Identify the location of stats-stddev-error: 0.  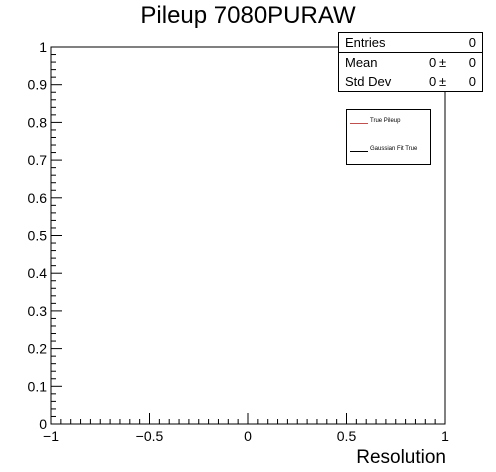
(472, 81).